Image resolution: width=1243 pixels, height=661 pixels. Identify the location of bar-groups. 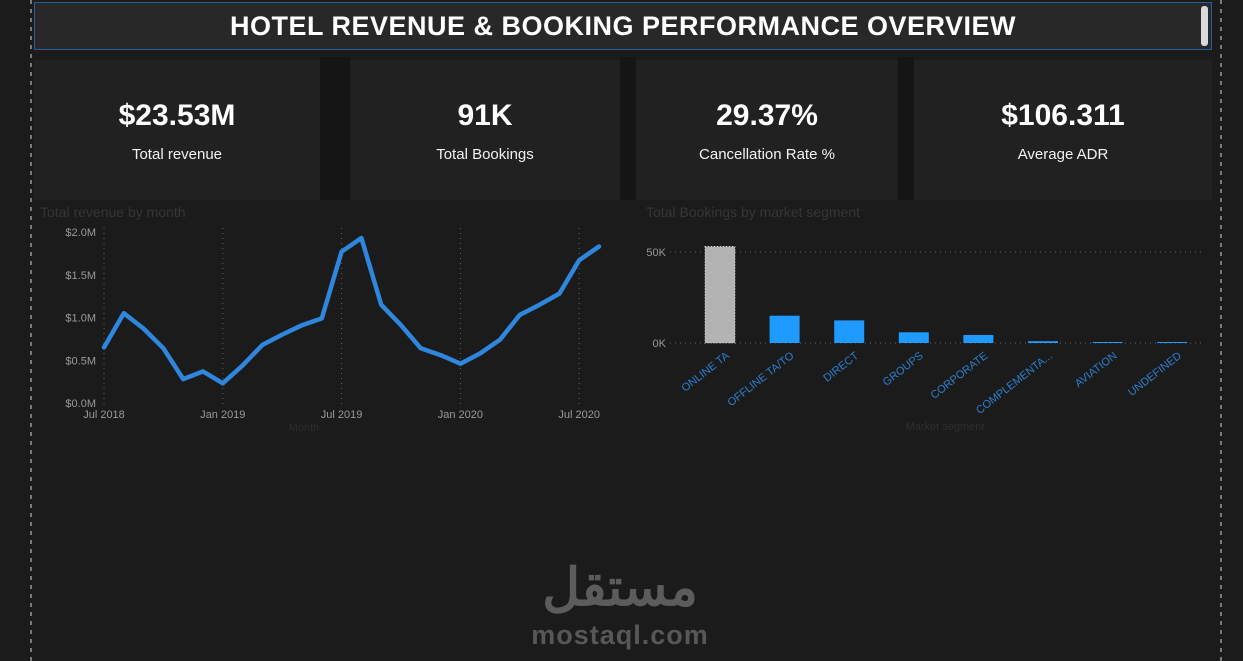
(913, 337).